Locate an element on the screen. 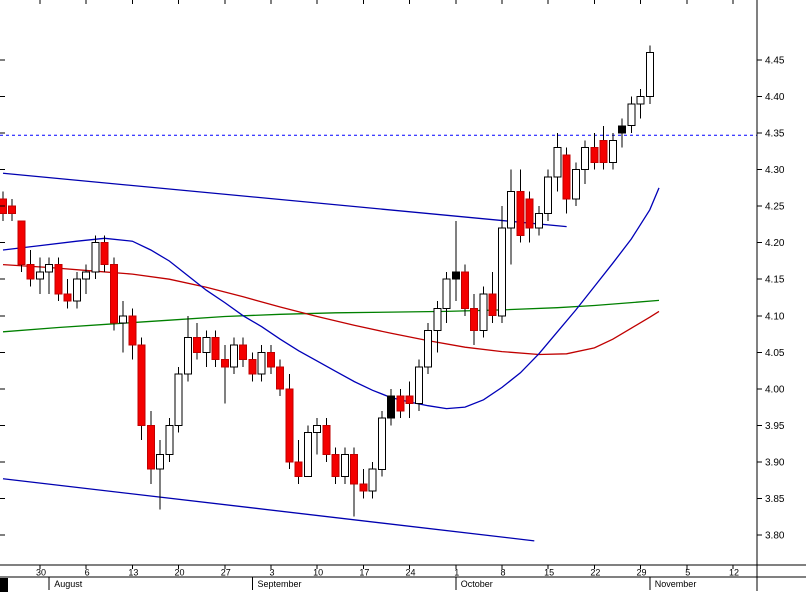  corner-mark is located at coordinates (4, 585).